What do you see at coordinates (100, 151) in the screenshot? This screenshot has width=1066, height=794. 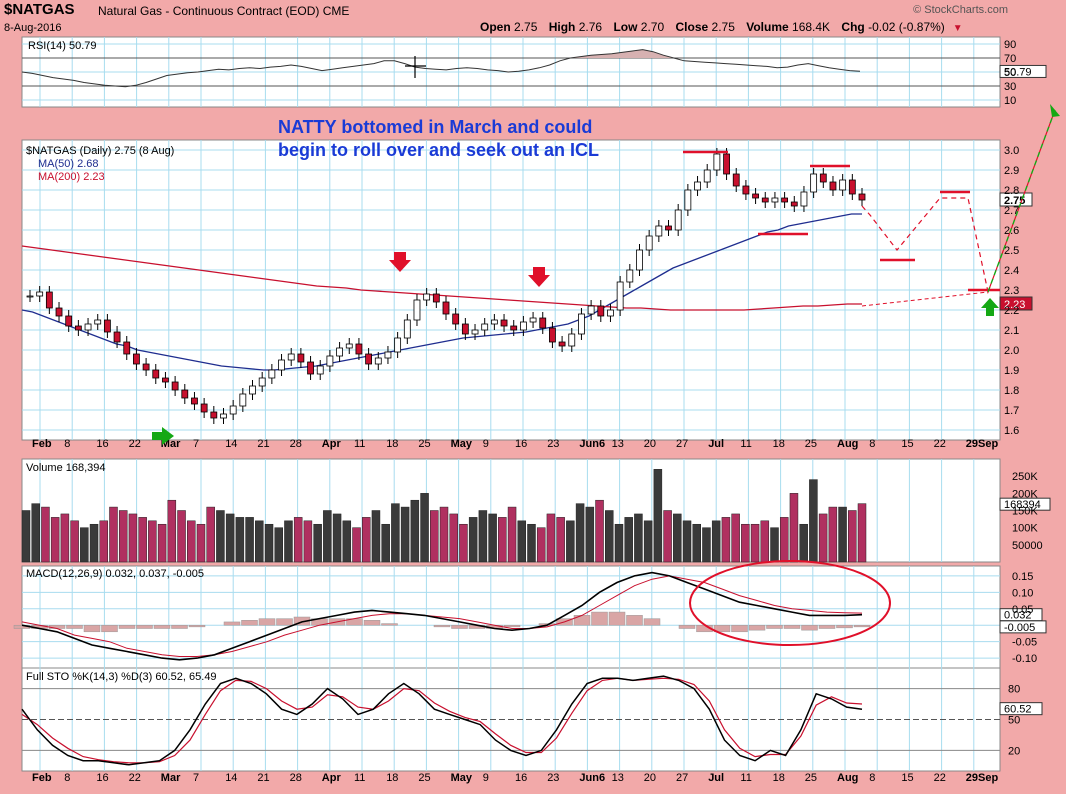 I see `price-title: $NATGAS (Daily) 2.75 (8 Aug)` at bounding box center [100, 151].